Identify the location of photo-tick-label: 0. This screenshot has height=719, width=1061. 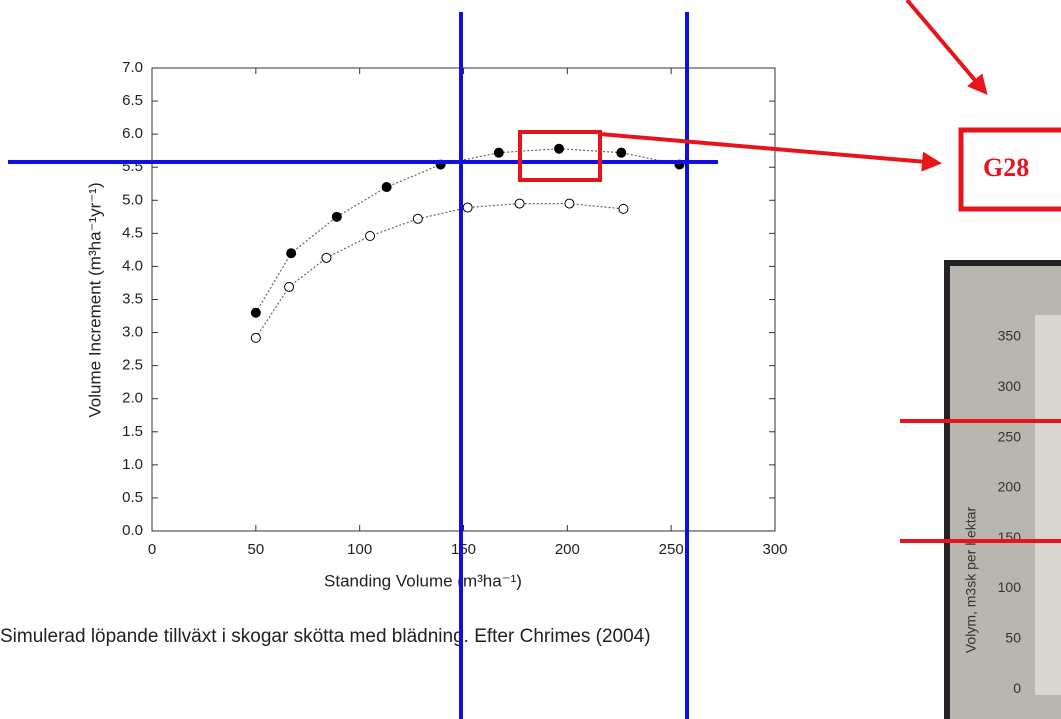
(1017, 688).